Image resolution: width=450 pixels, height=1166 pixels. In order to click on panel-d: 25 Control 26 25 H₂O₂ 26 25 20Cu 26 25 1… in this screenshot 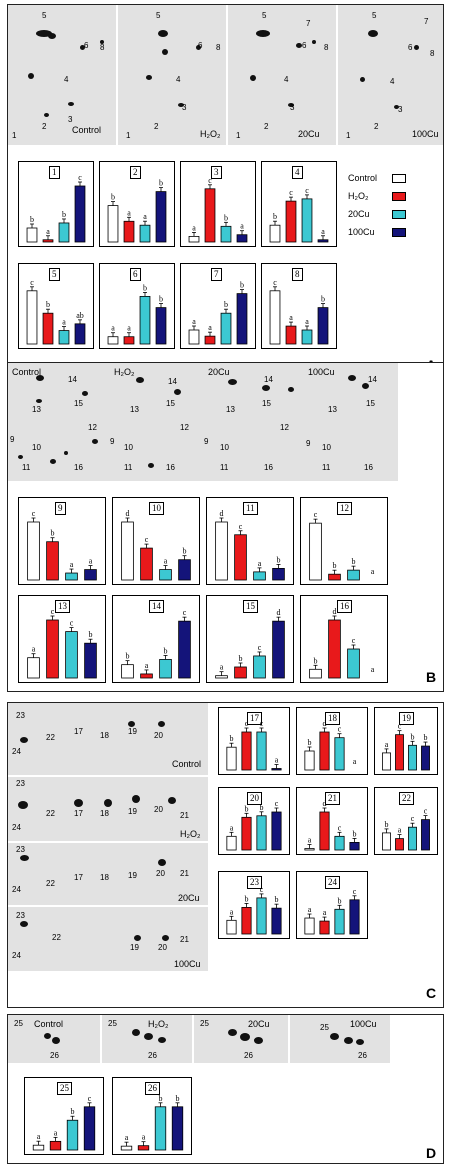, I will do `click(225, 1089)`.